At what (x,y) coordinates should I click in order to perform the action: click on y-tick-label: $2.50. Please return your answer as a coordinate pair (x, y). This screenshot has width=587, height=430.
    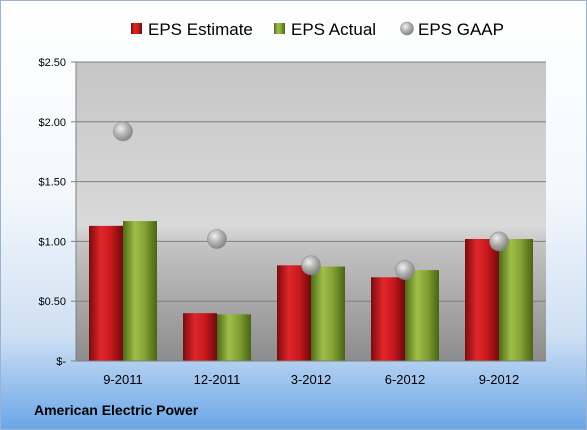
    Looking at the image, I should click on (52, 63).